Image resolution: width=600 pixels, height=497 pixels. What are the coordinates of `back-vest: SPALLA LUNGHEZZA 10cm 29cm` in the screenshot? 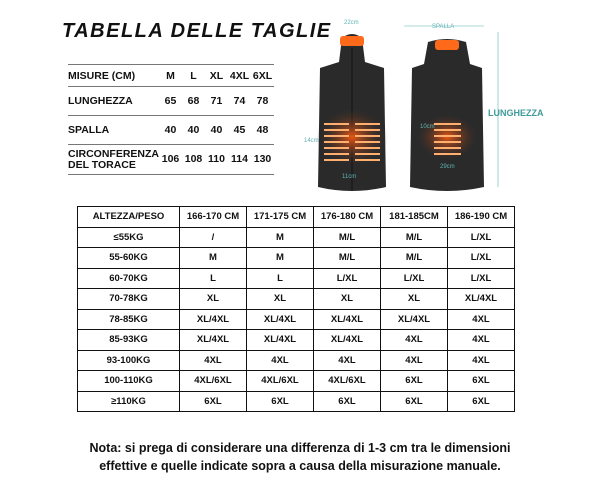 It's located at (474, 107).